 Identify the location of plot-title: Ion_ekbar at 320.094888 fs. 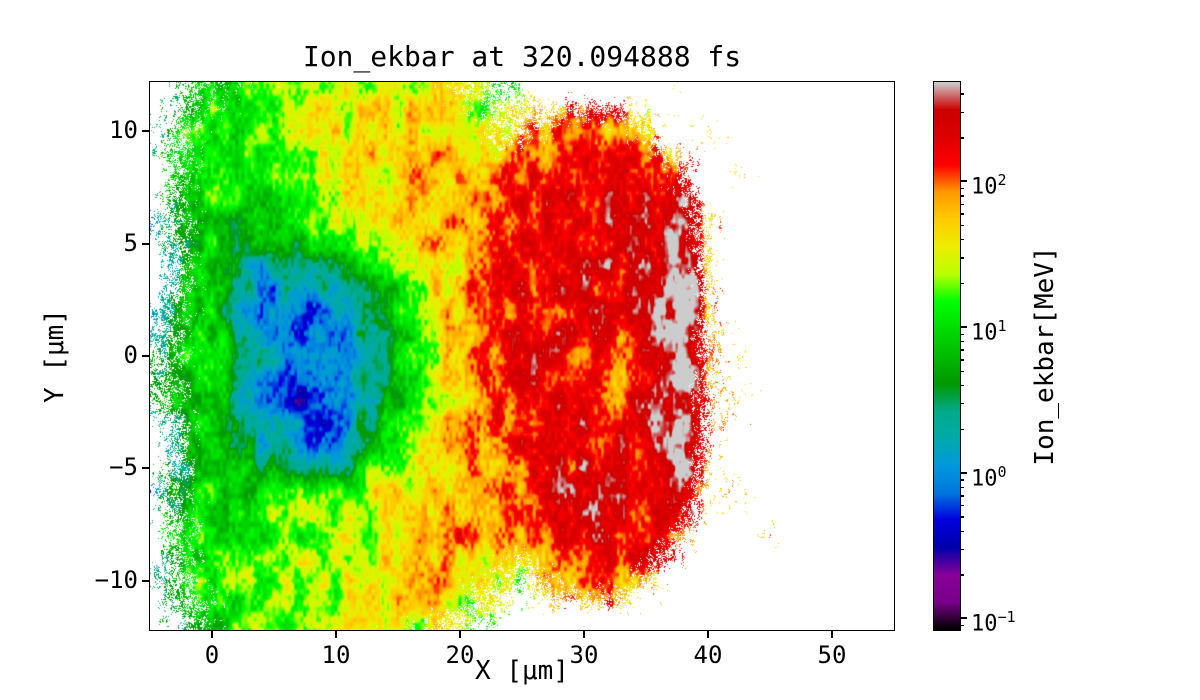
(522, 56).